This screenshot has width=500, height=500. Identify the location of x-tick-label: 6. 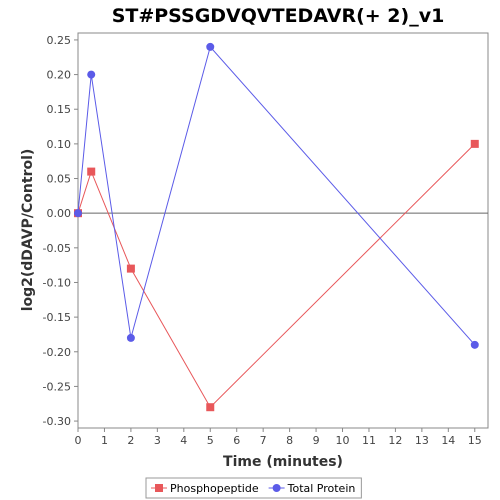
(236, 440).